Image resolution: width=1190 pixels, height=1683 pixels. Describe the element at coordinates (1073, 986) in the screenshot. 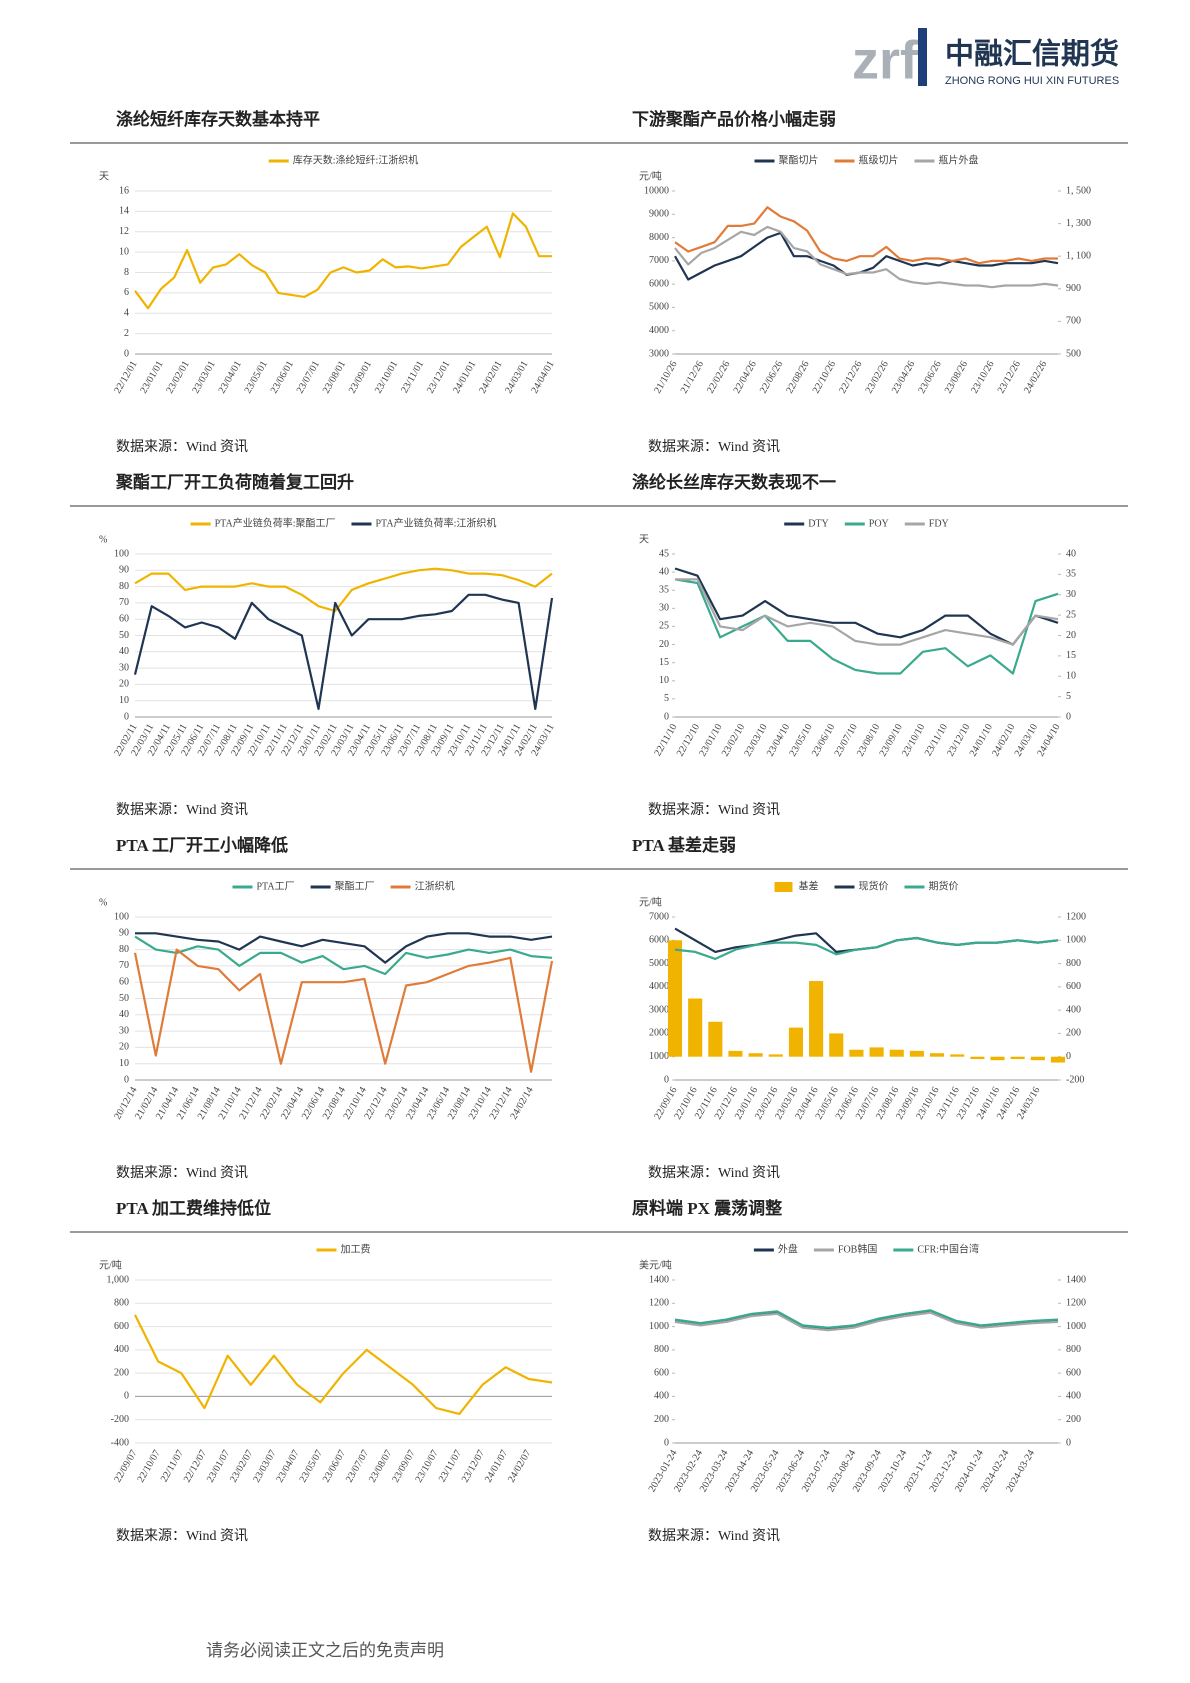

I see `y2-tick-label: 600` at that location.